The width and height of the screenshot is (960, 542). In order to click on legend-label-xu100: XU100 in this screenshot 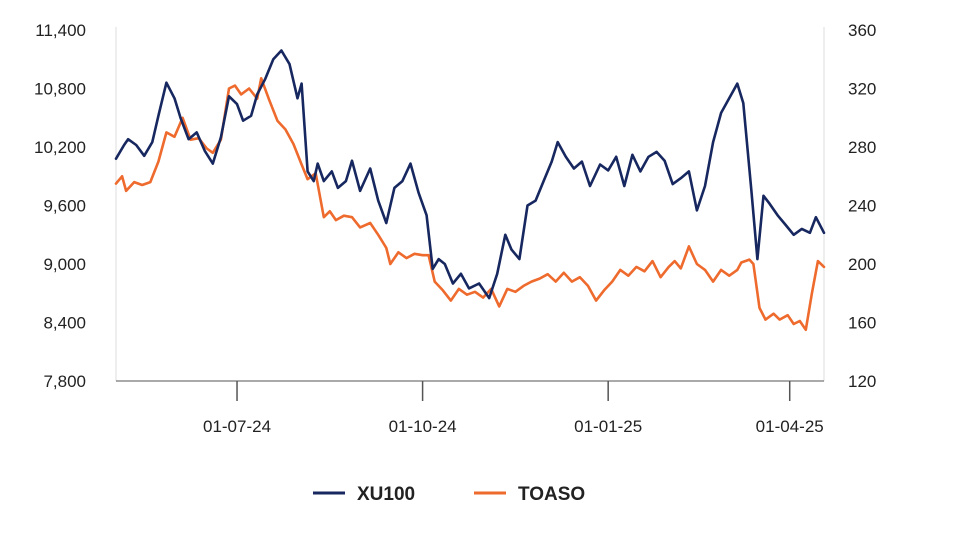, I will do `click(386, 494)`.